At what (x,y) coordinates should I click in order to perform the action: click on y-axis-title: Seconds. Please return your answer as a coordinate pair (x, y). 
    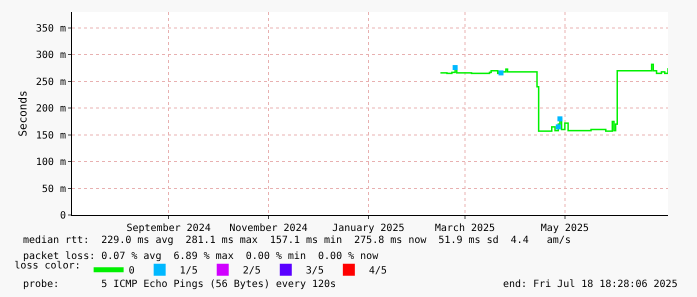
    Looking at the image, I should click on (23, 113).